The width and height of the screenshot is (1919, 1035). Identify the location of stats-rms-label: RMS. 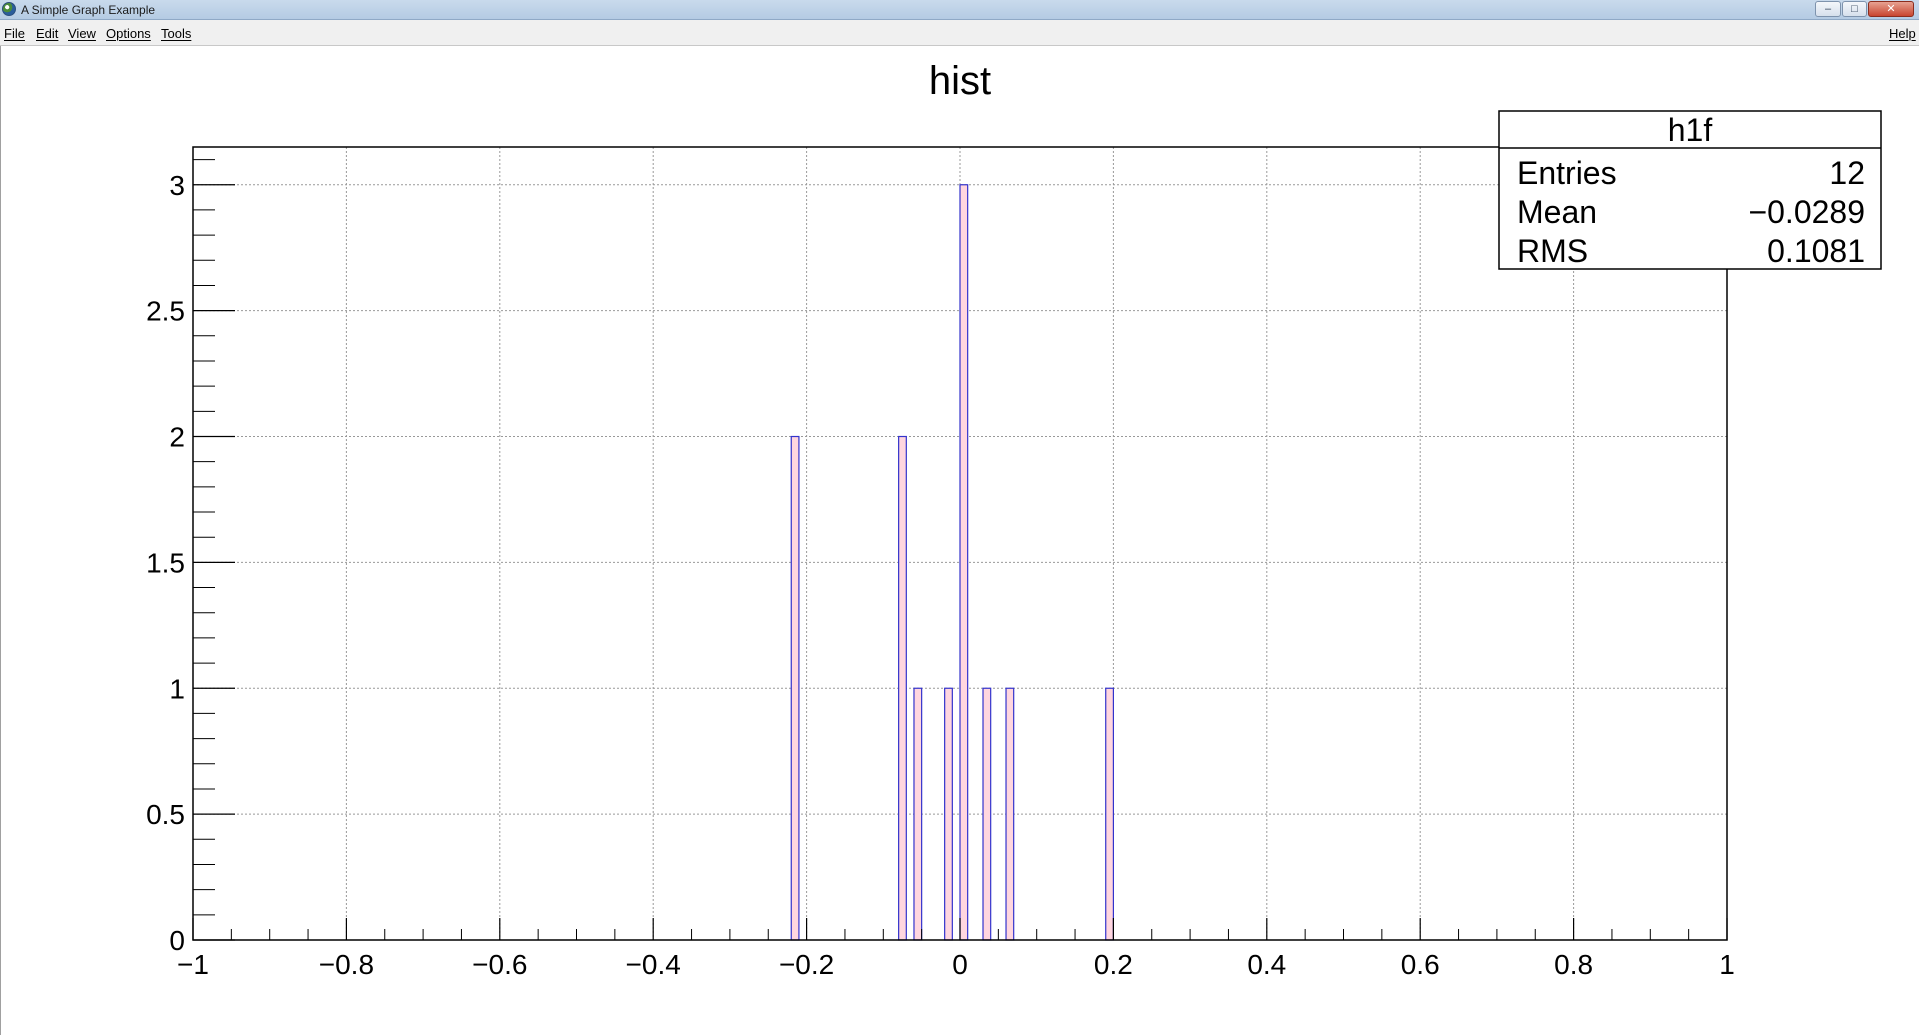
(1552, 251).